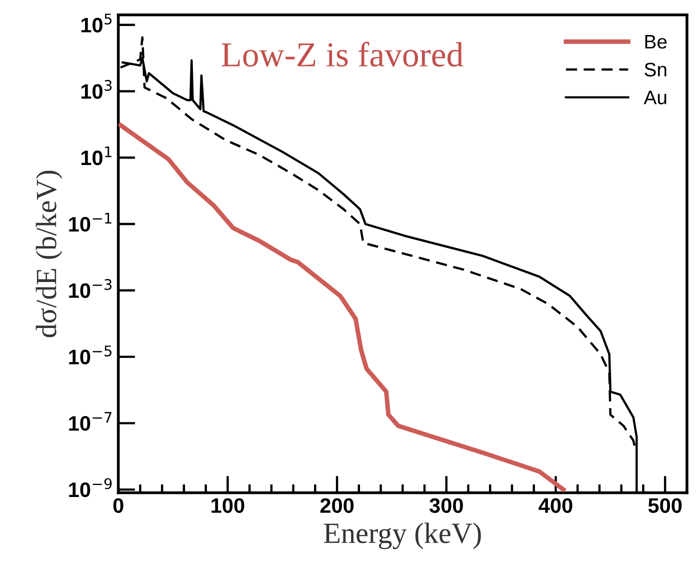 Image resolution: width=696 pixels, height=573 pixels. What do you see at coordinates (655, 69) in the screenshot?
I see `legend-label: Sn` at bounding box center [655, 69].